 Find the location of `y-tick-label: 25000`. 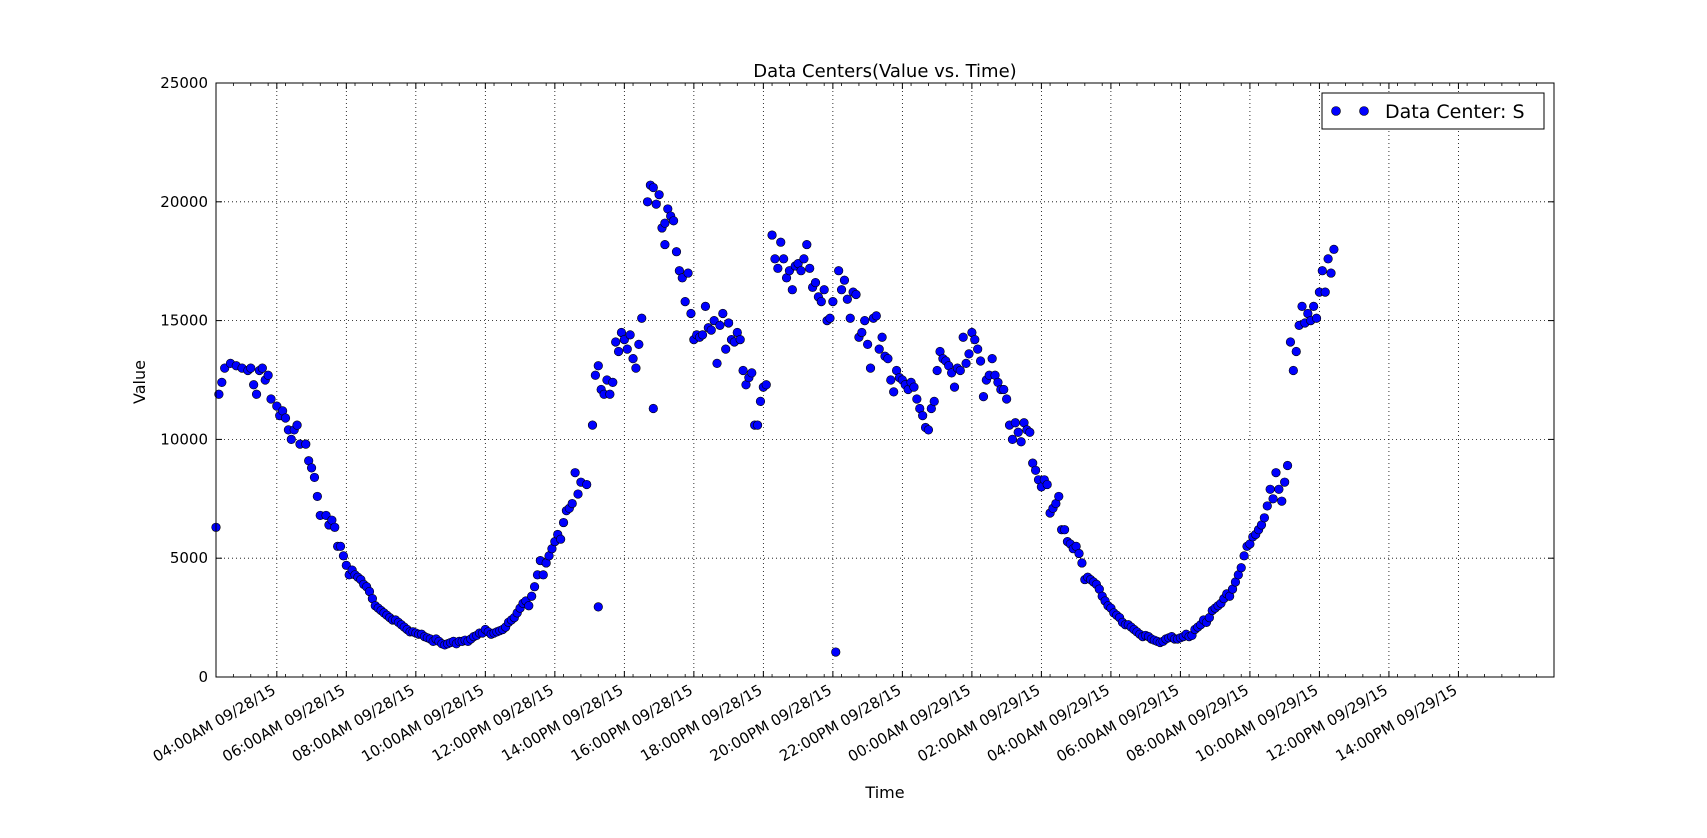

y-tick-label: 25000 is located at coordinates (184, 83).